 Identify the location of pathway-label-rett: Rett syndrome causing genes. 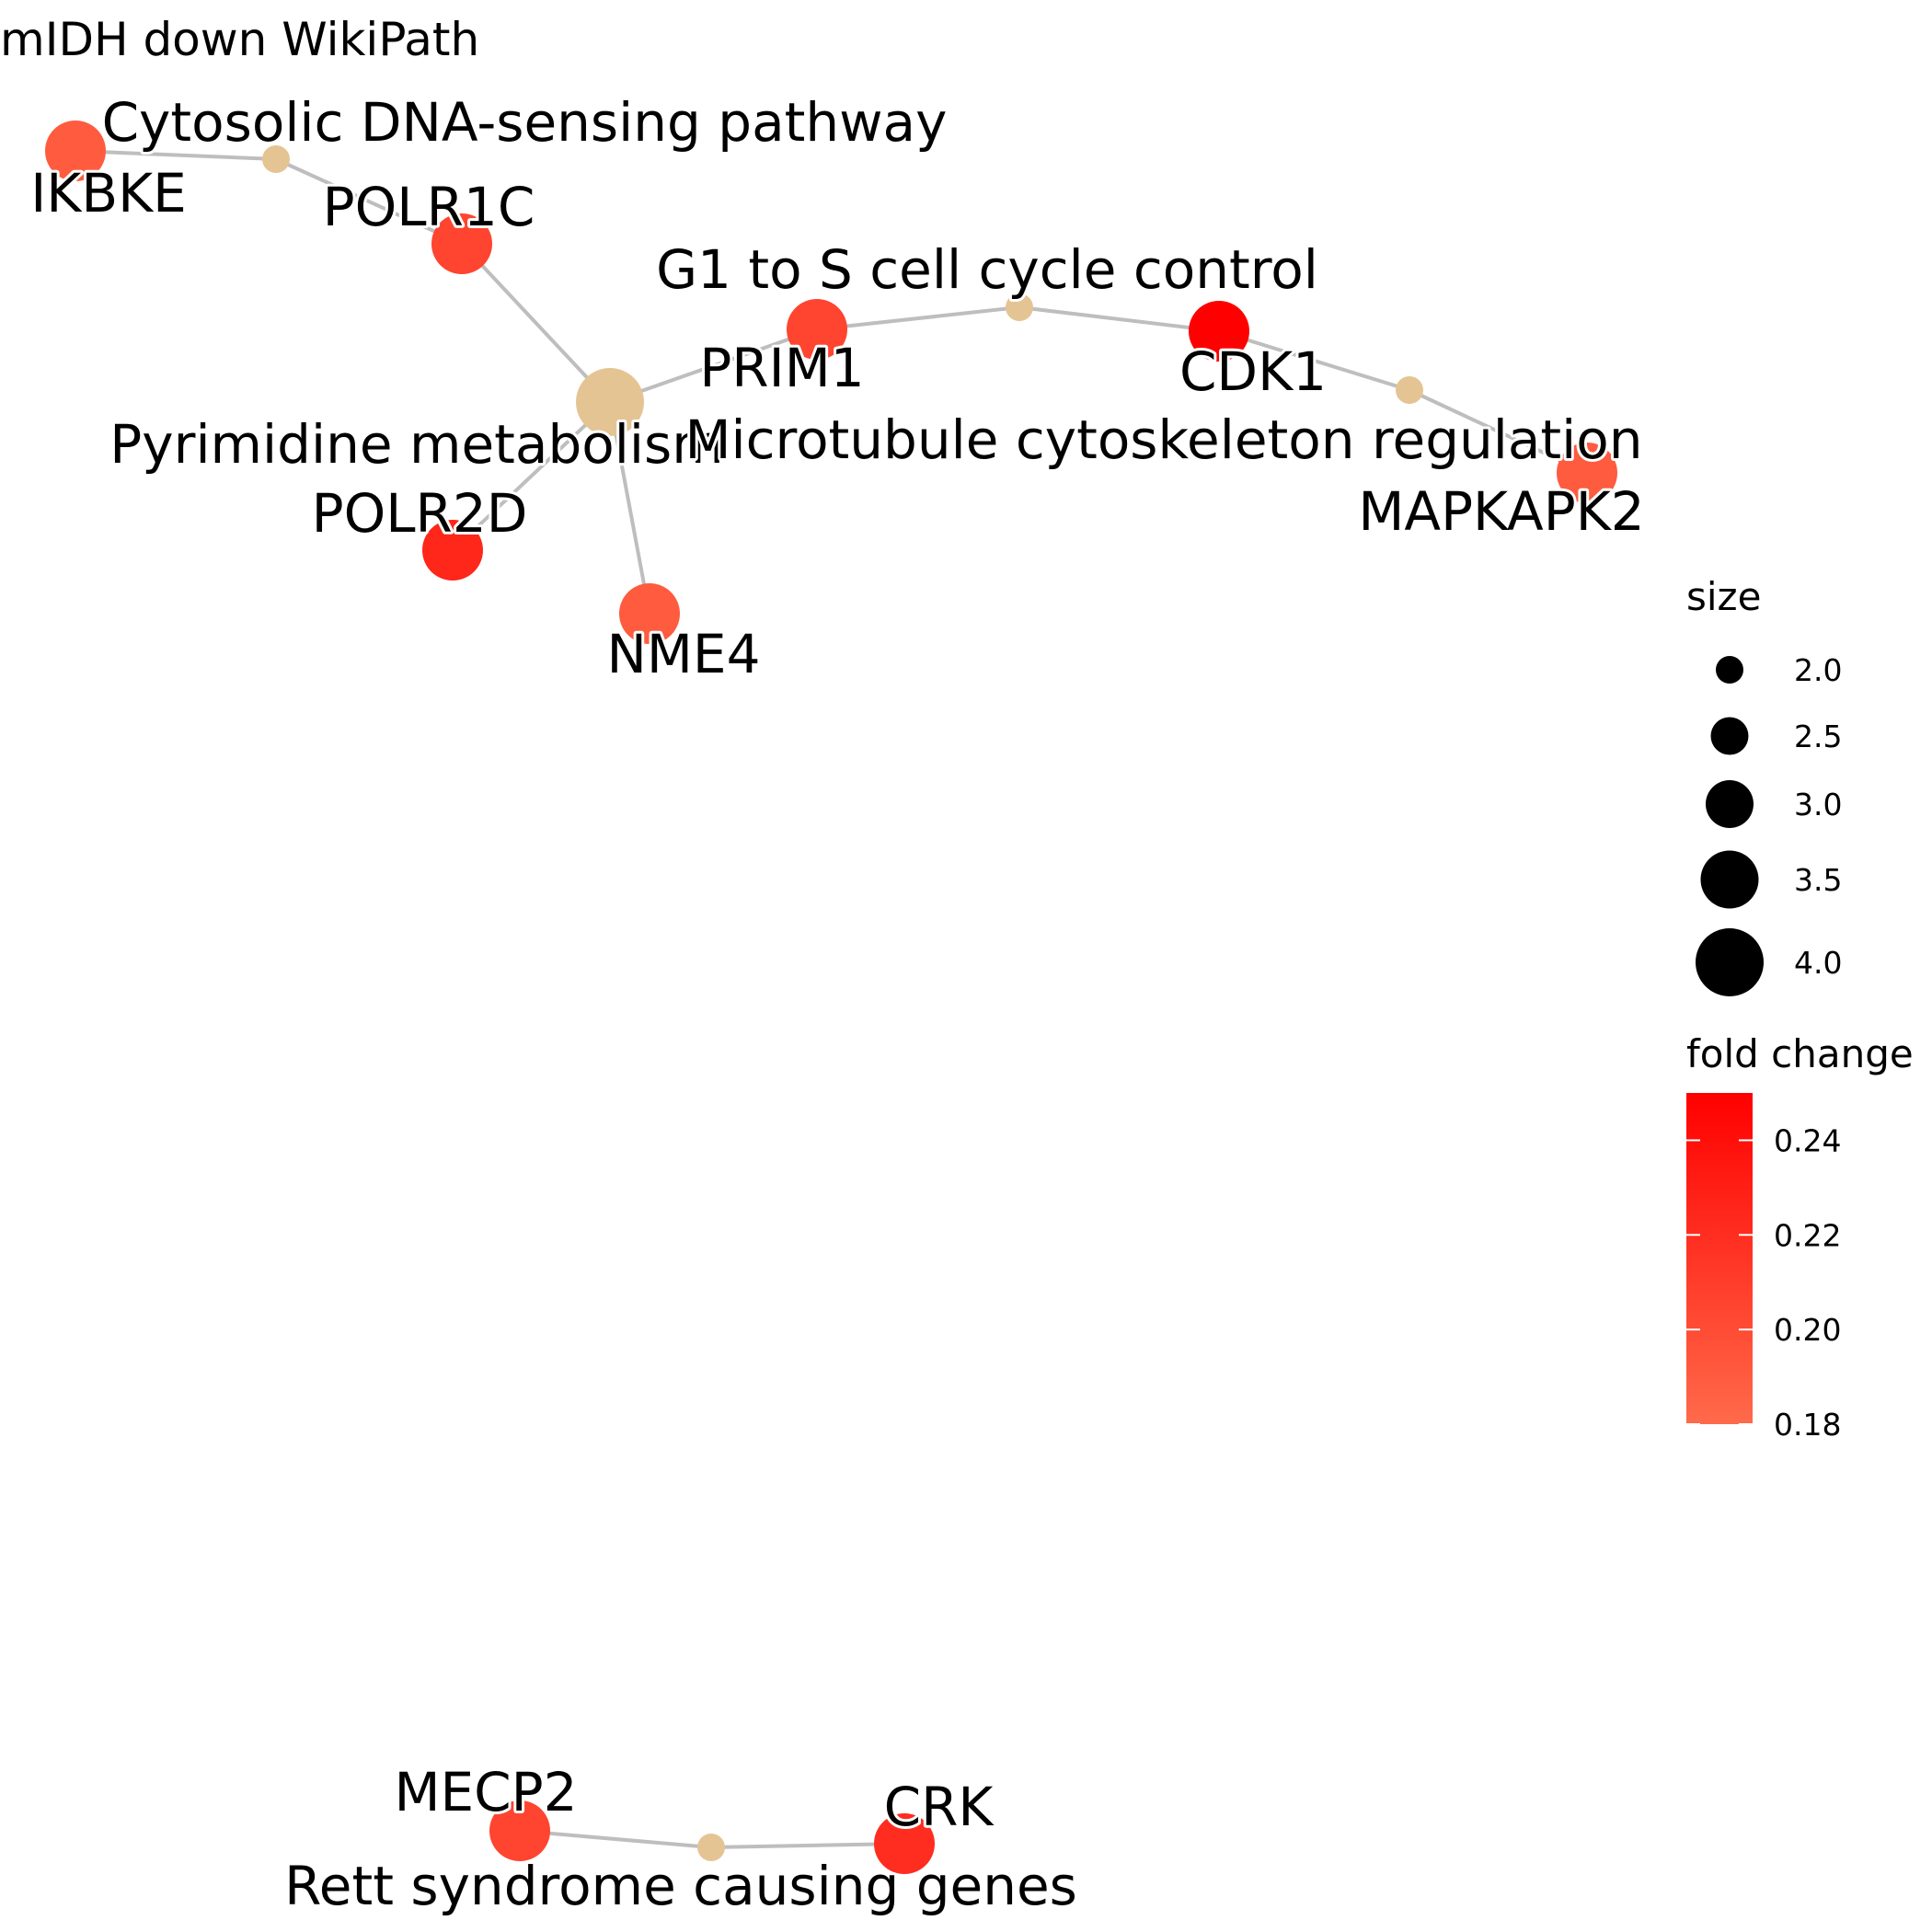
(680, 1886).